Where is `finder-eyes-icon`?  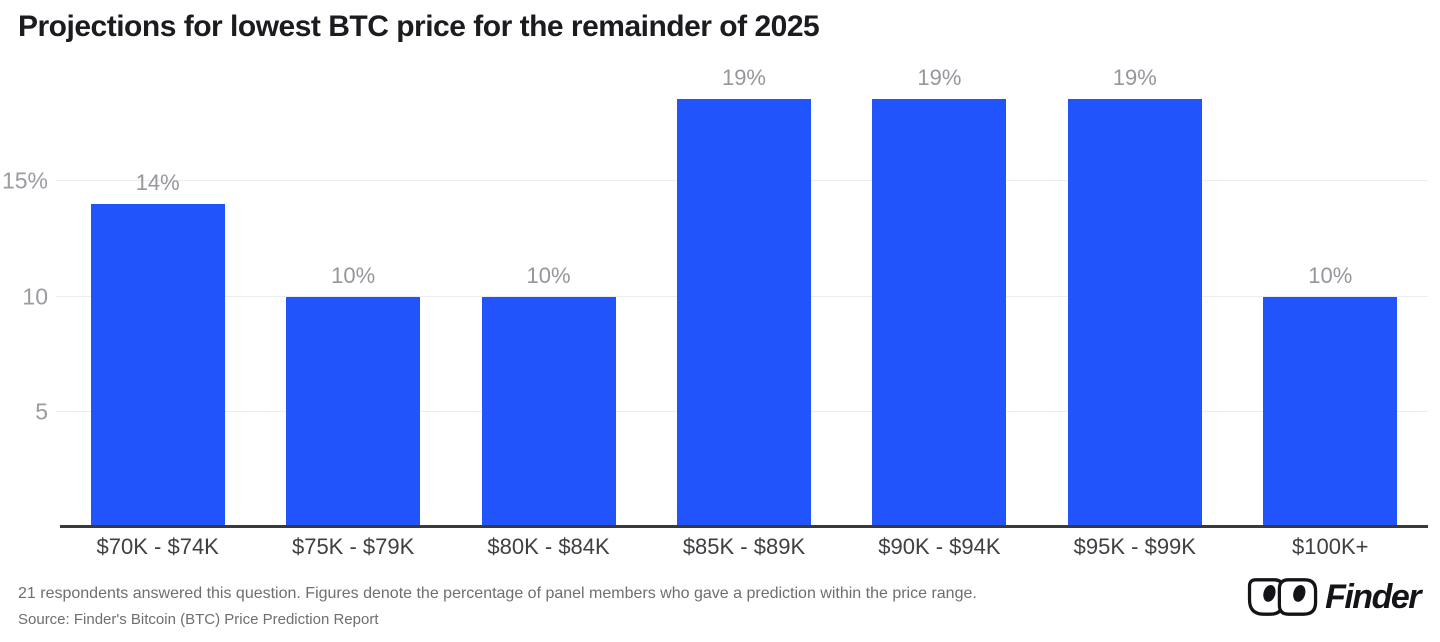 finder-eyes-icon is located at coordinates (1283, 597).